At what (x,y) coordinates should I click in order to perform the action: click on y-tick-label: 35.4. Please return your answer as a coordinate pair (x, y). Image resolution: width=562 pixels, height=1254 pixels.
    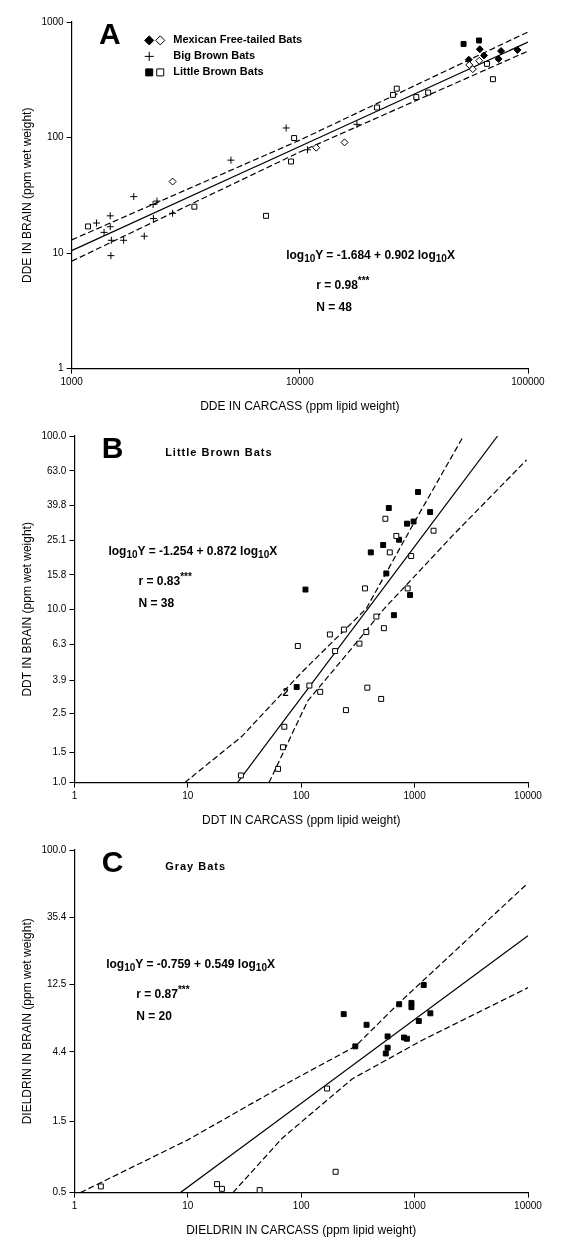
    Looking at the image, I should click on (56, 916).